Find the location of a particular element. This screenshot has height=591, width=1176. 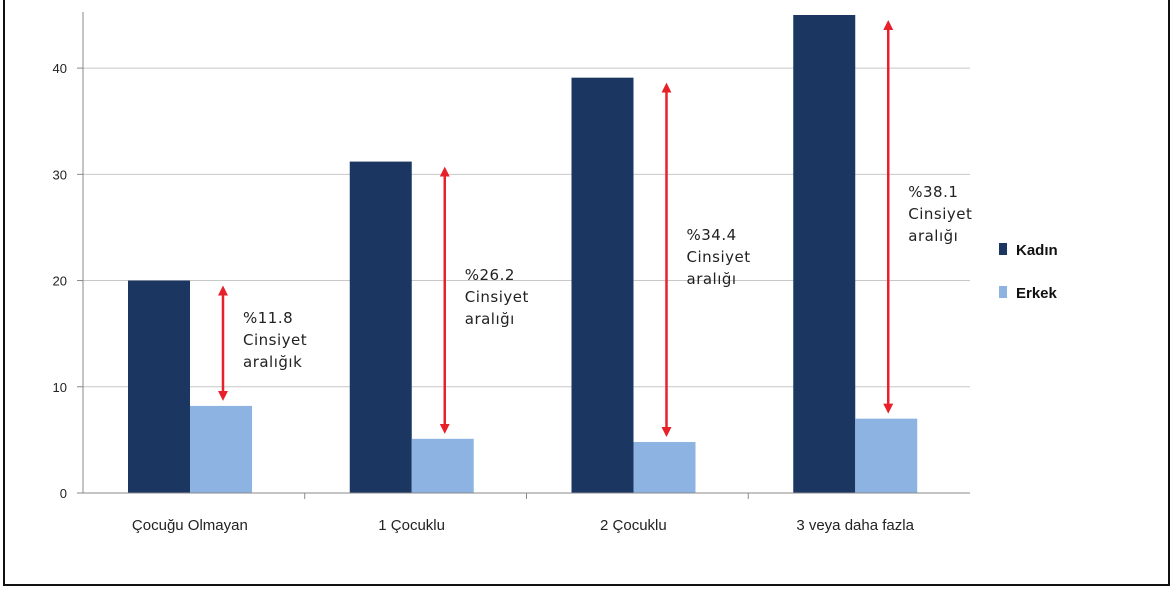

y-tick-label: 10 is located at coordinates (60, 387).